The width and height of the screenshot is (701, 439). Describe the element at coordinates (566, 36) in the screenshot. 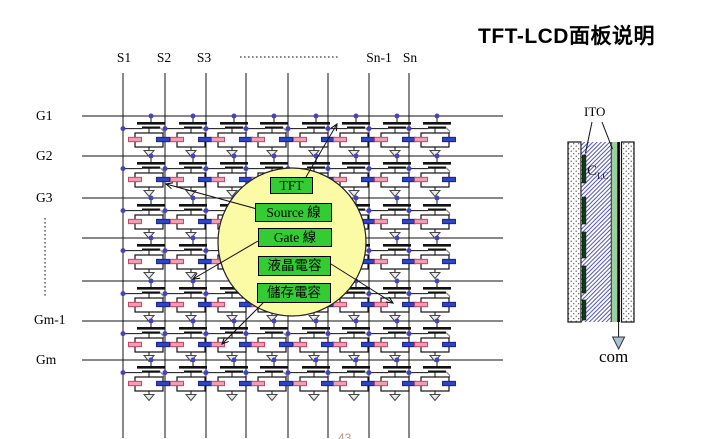

I see `slide-title: TFT-LCD面板说明` at that location.